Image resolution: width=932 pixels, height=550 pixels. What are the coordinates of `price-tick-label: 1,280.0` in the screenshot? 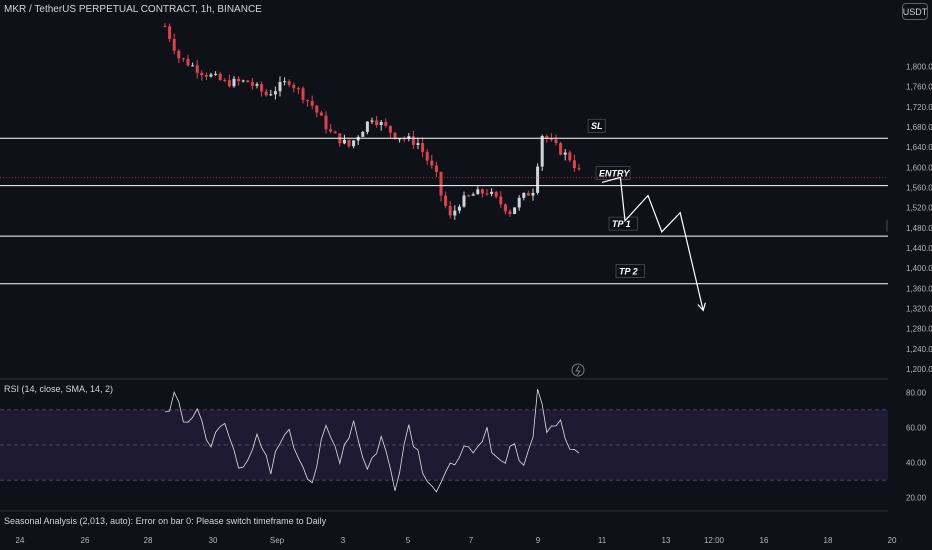 It's located at (919, 329).